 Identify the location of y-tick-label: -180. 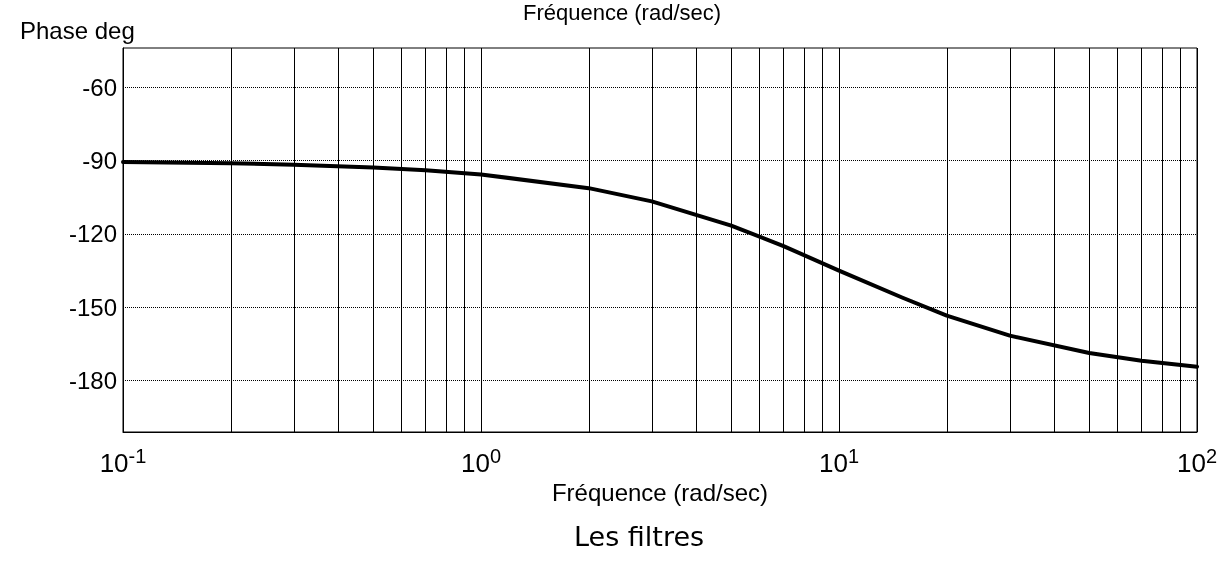
(92, 381).